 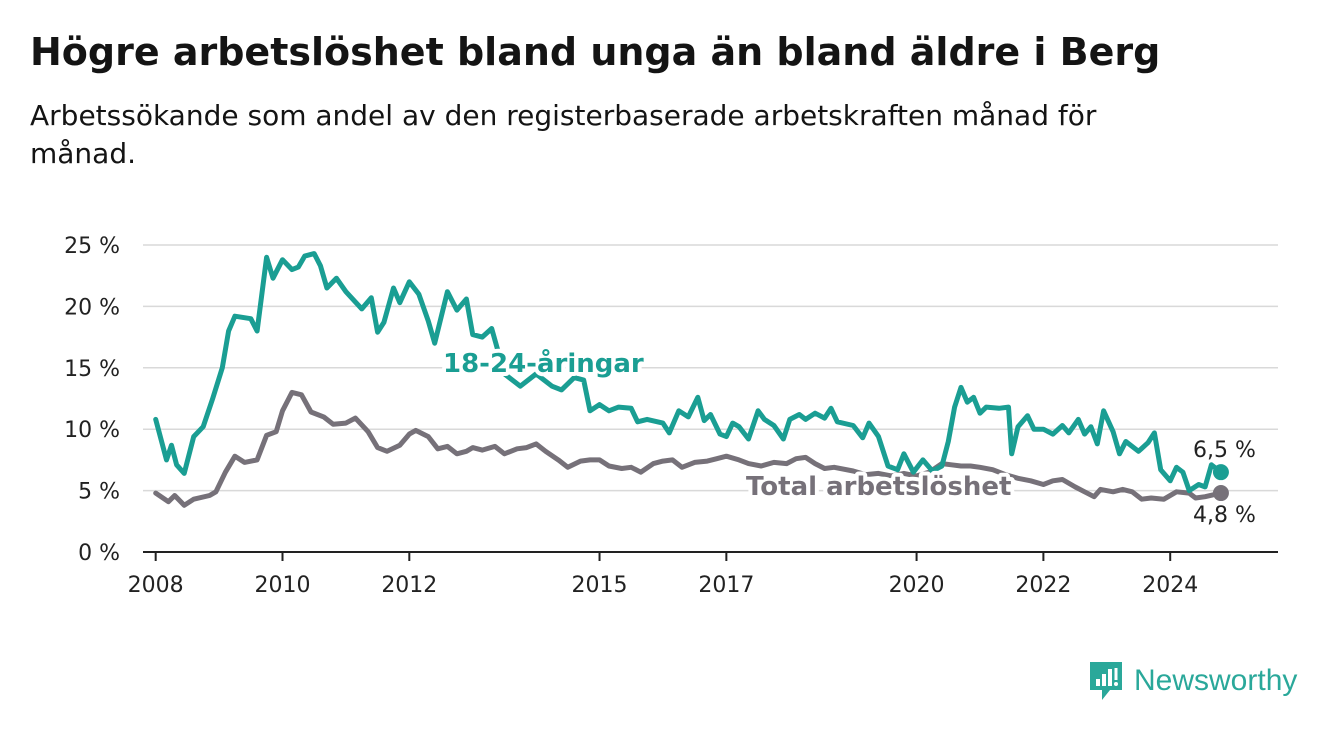 I want to click on brand-name: Newsworthy, so click(x=1216, y=680).